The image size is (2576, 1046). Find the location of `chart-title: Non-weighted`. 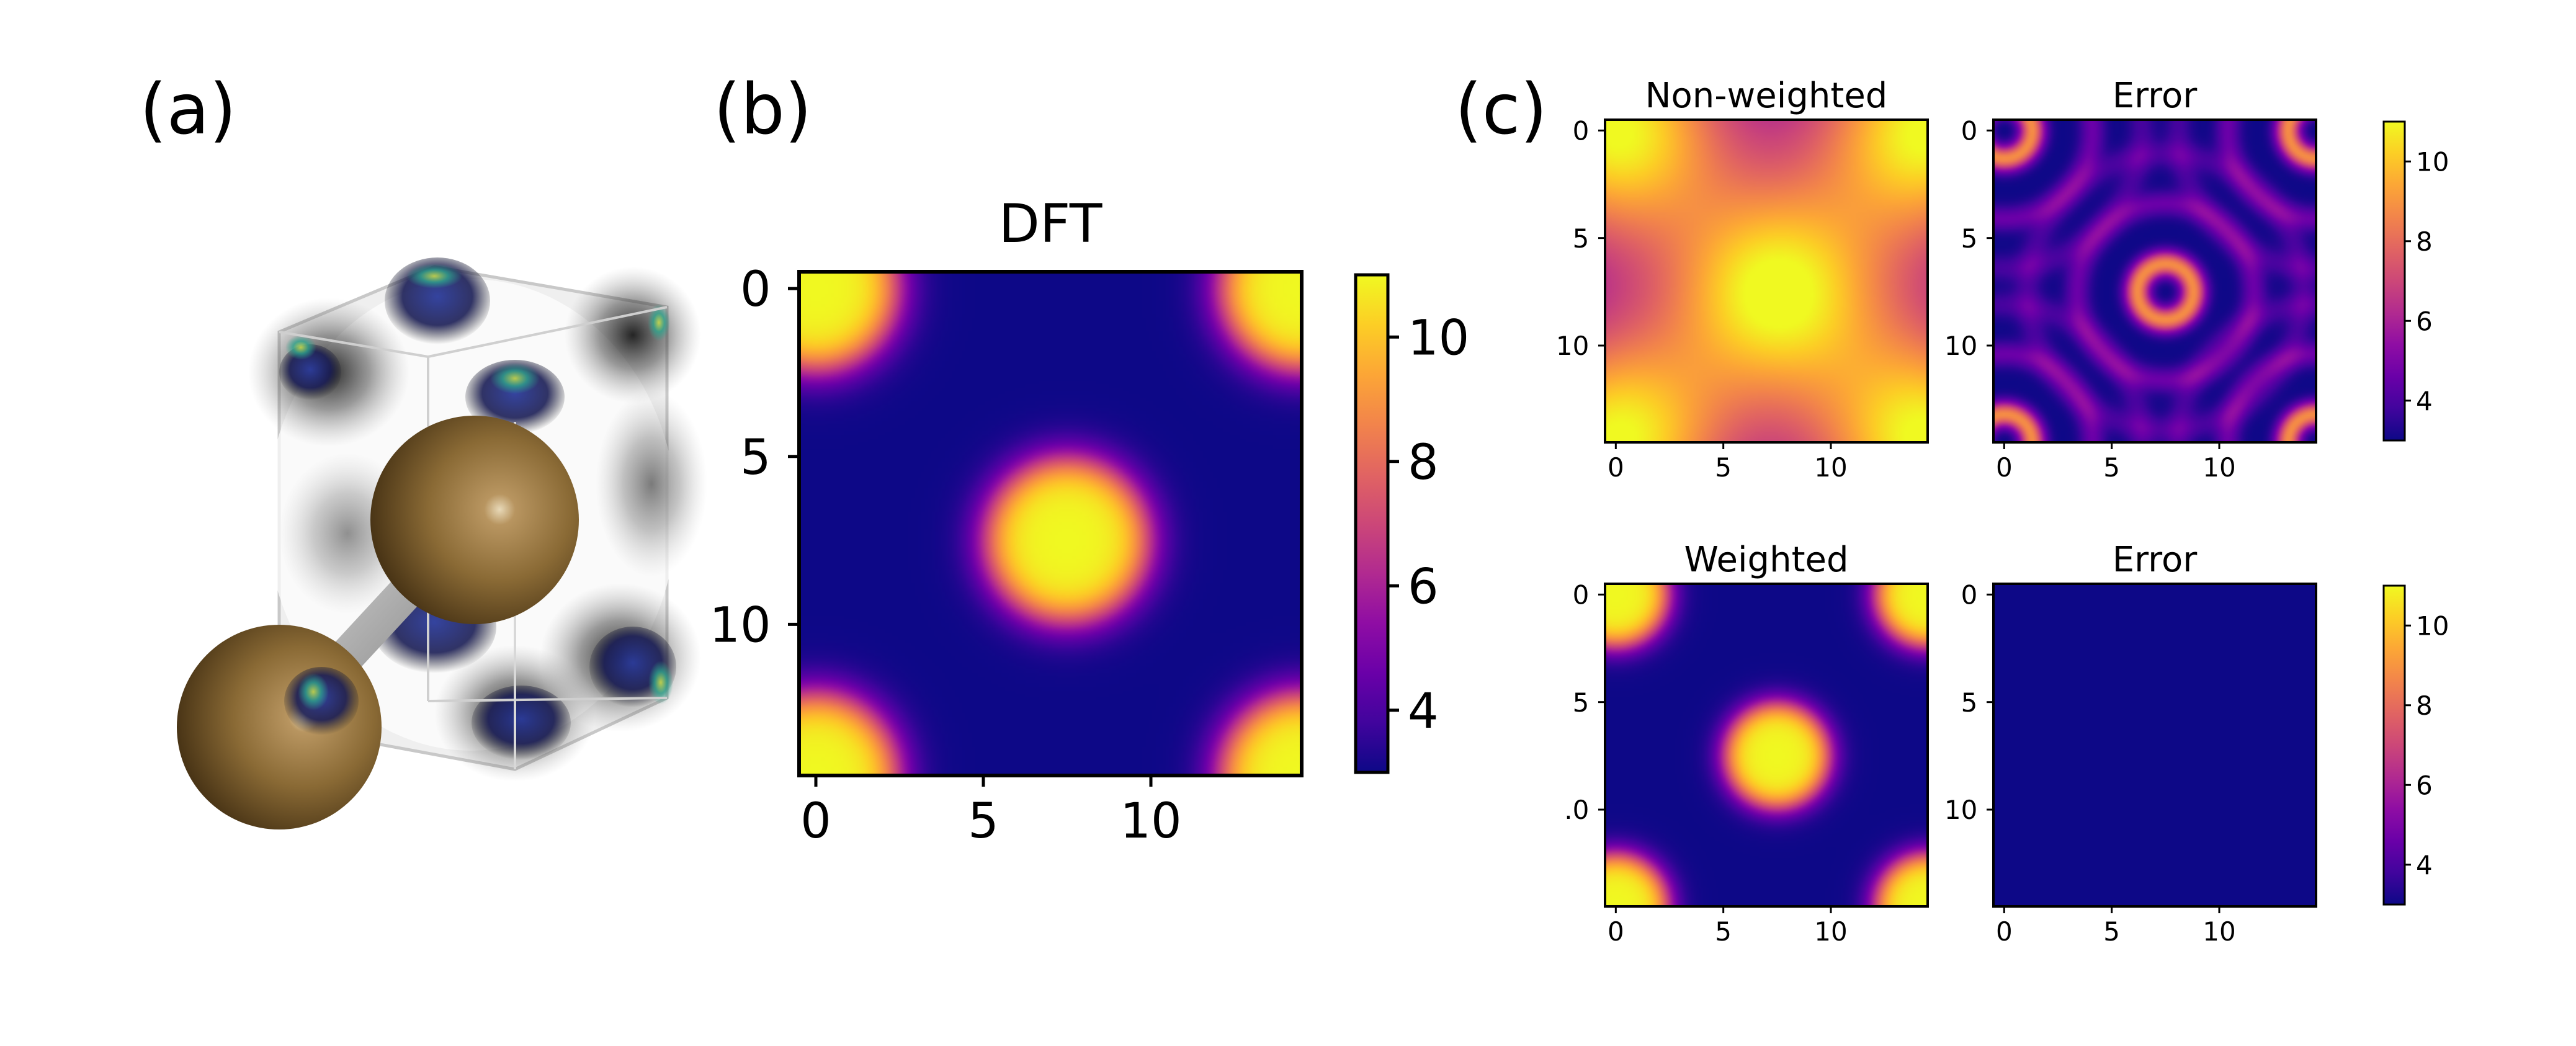

chart-title: Non-weighted is located at coordinates (1766, 96).